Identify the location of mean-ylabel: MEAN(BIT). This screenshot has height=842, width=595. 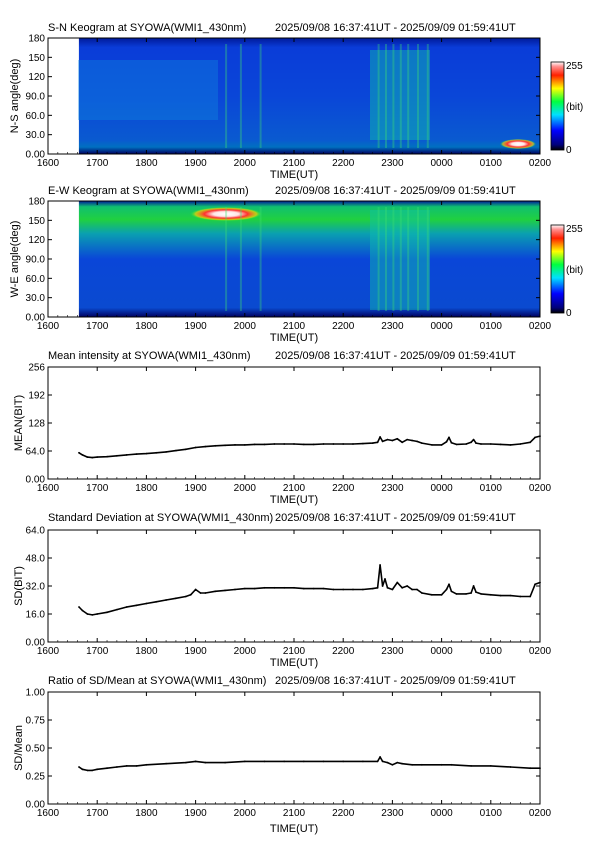
(19, 423).